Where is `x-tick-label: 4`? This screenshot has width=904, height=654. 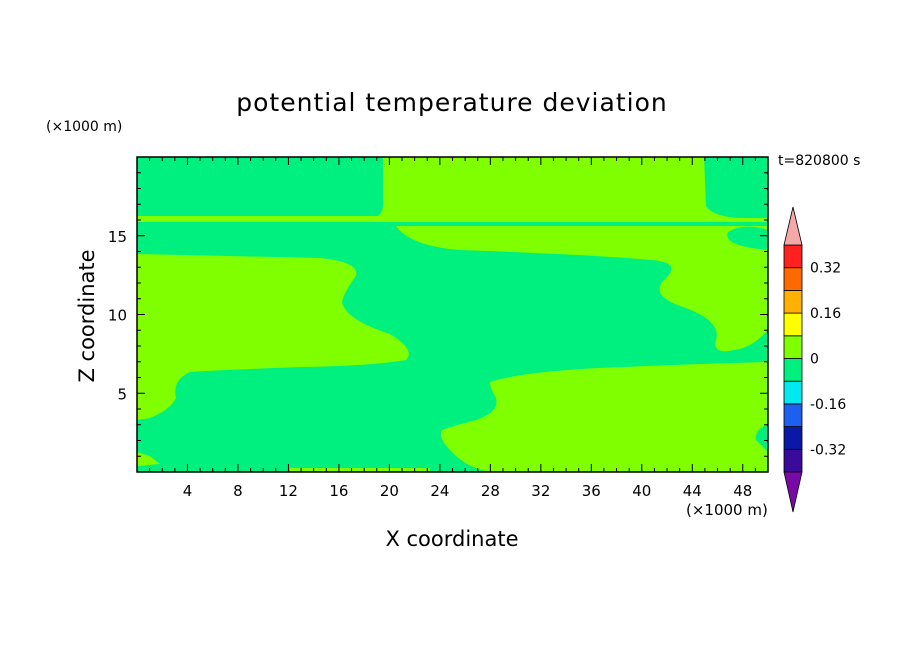 x-tick-label: 4 is located at coordinates (188, 491).